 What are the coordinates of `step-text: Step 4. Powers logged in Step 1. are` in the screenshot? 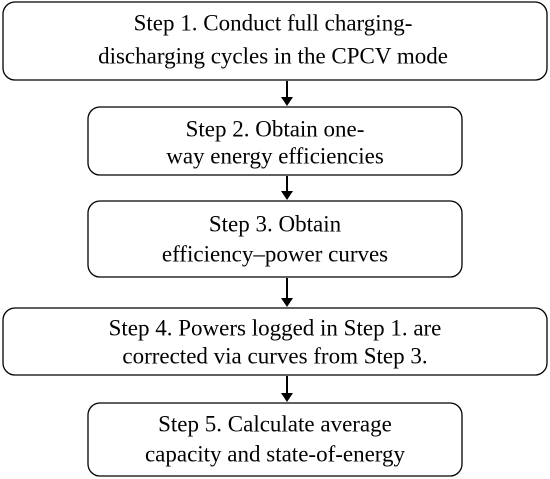 It's located at (275, 327).